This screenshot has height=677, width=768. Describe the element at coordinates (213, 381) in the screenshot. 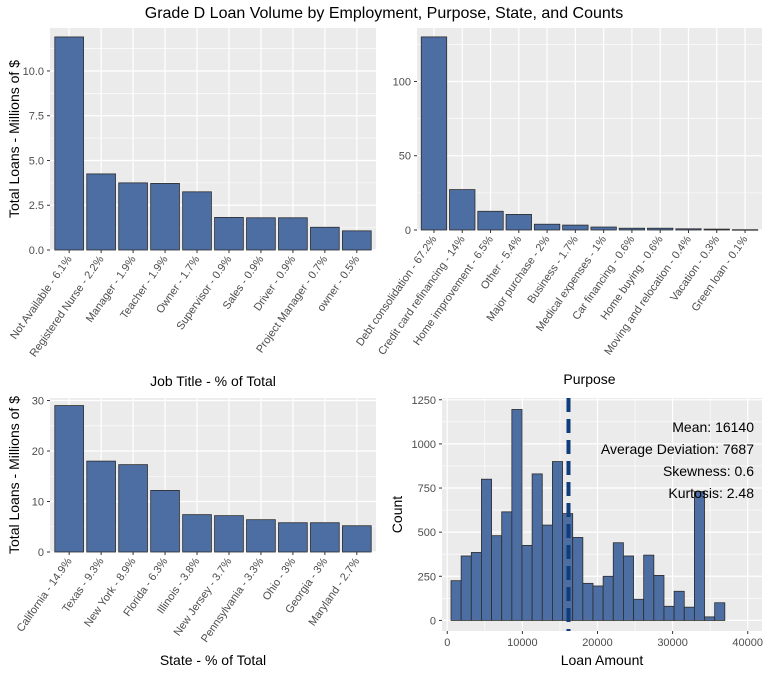

I see `x-axis-title: Job Title - % of Total` at that location.